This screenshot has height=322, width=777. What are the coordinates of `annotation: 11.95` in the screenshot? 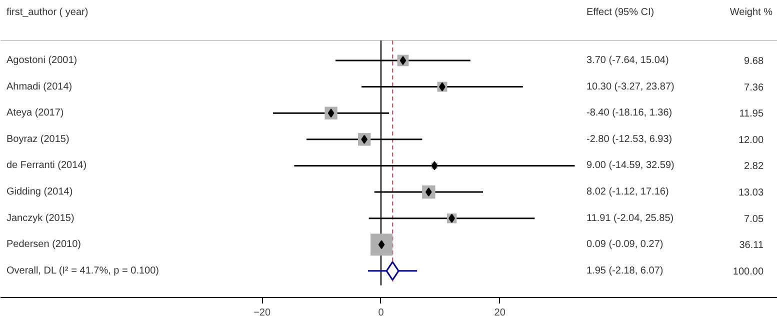 It's located at (751, 114).